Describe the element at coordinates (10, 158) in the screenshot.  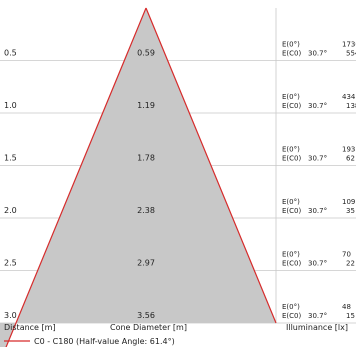
I see `distance-value: 1.5` at that location.